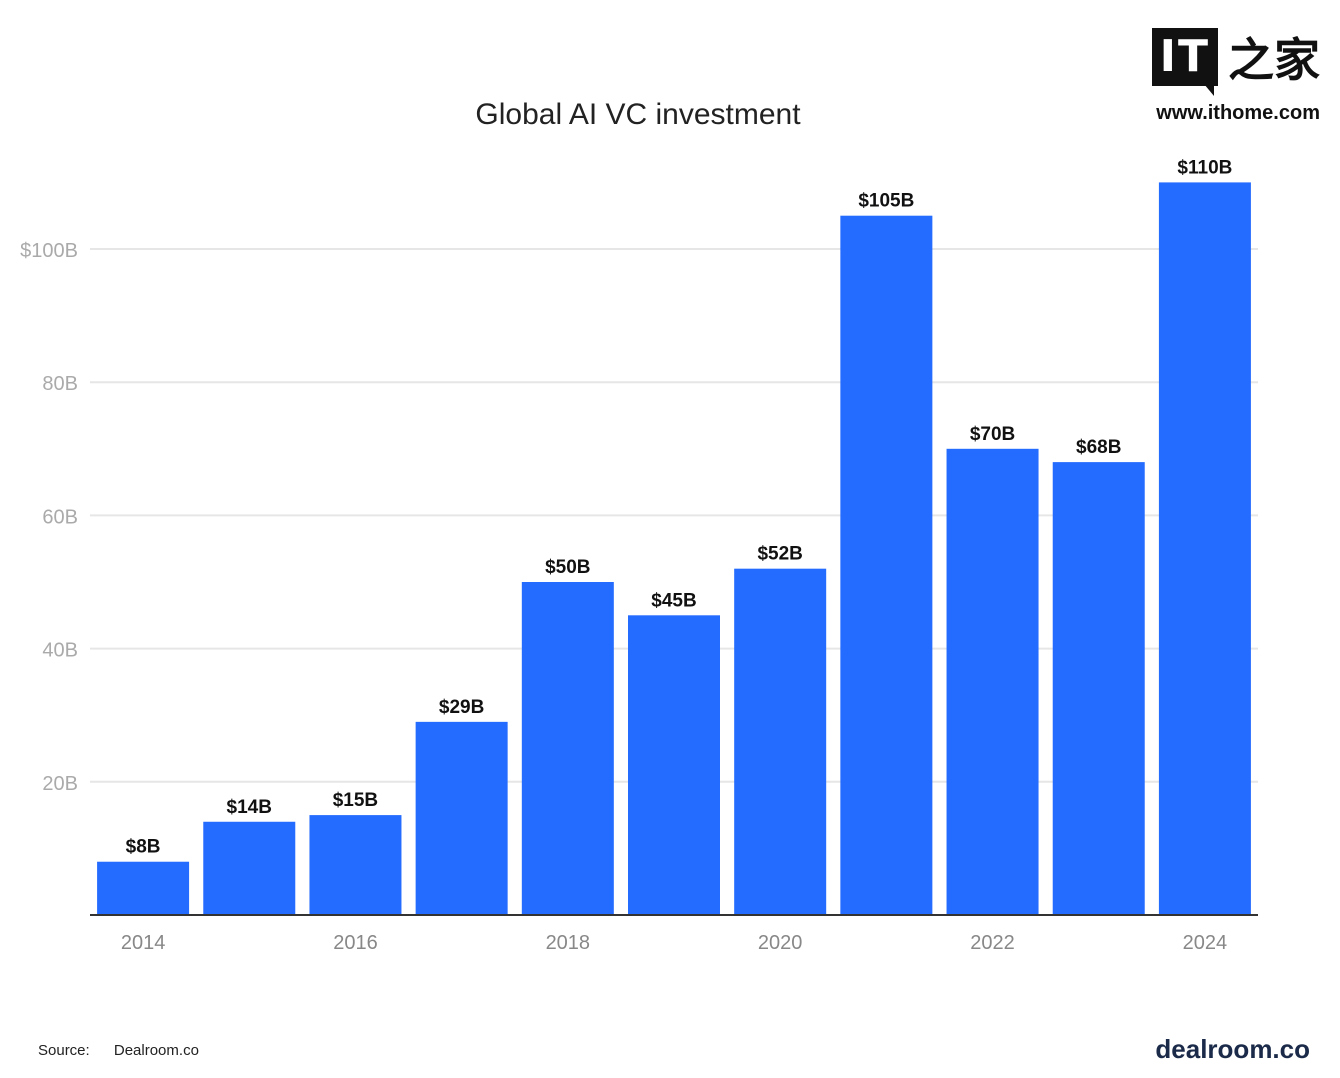  What do you see at coordinates (461, 707) in the screenshot?
I see `value-label-2017: $29B` at bounding box center [461, 707].